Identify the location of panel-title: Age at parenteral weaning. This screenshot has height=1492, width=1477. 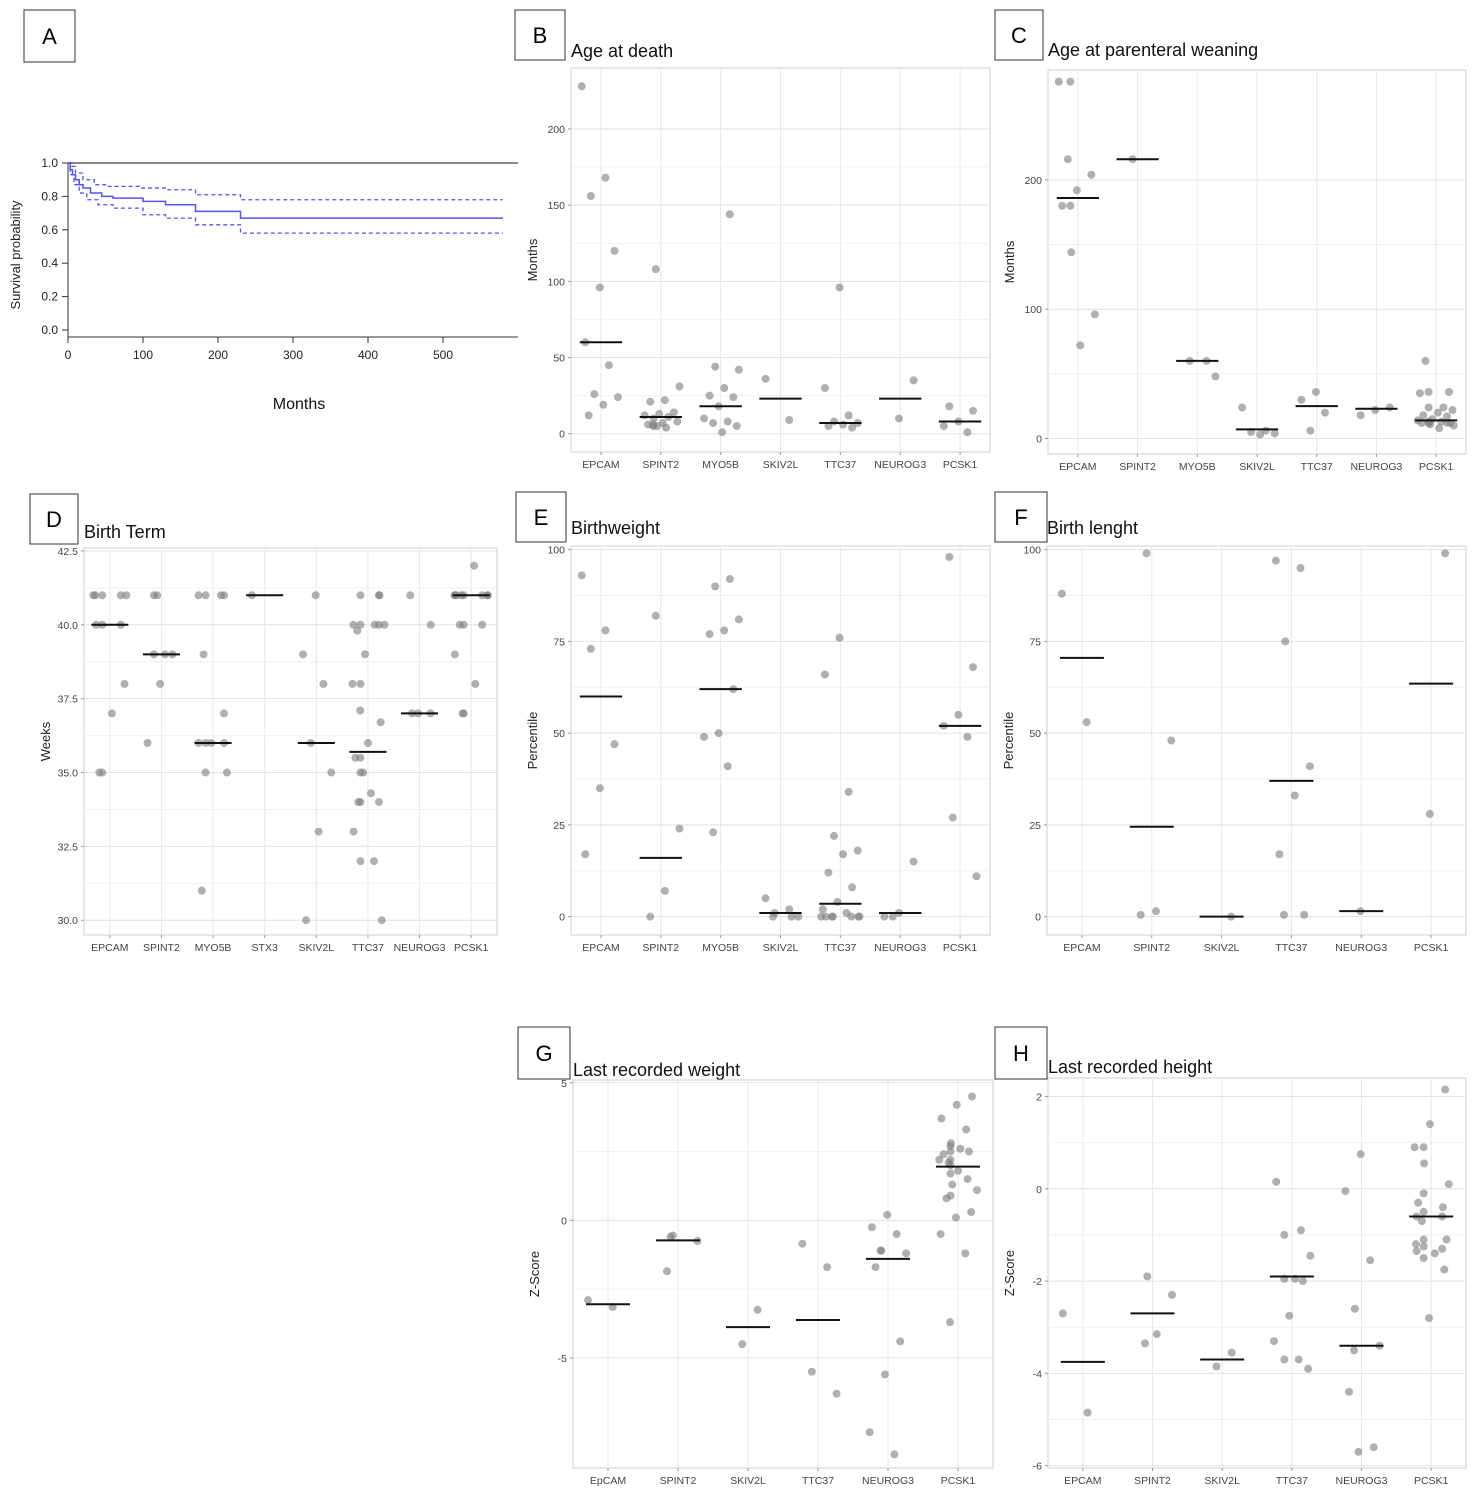
(1153, 50).